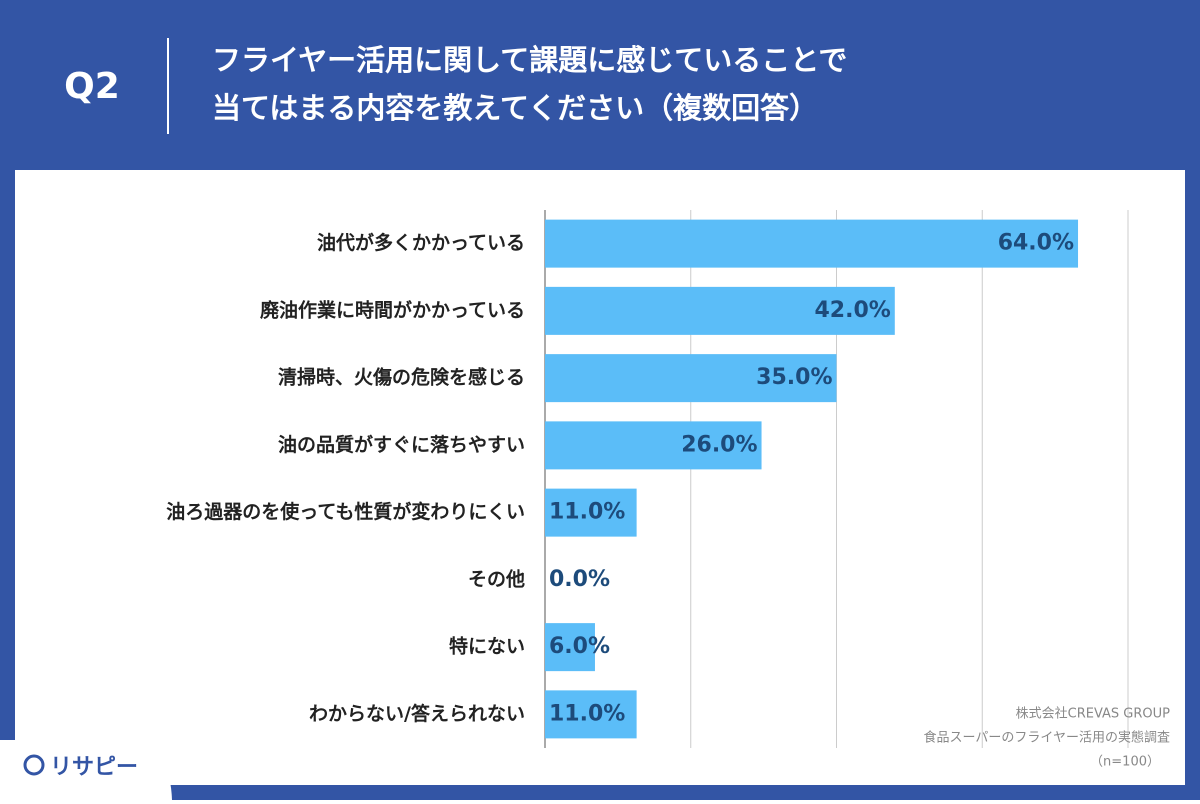 This screenshot has width=1200, height=804. Describe the element at coordinates (92, 86) in the screenshot. I see `question-label: Q2` at that location.